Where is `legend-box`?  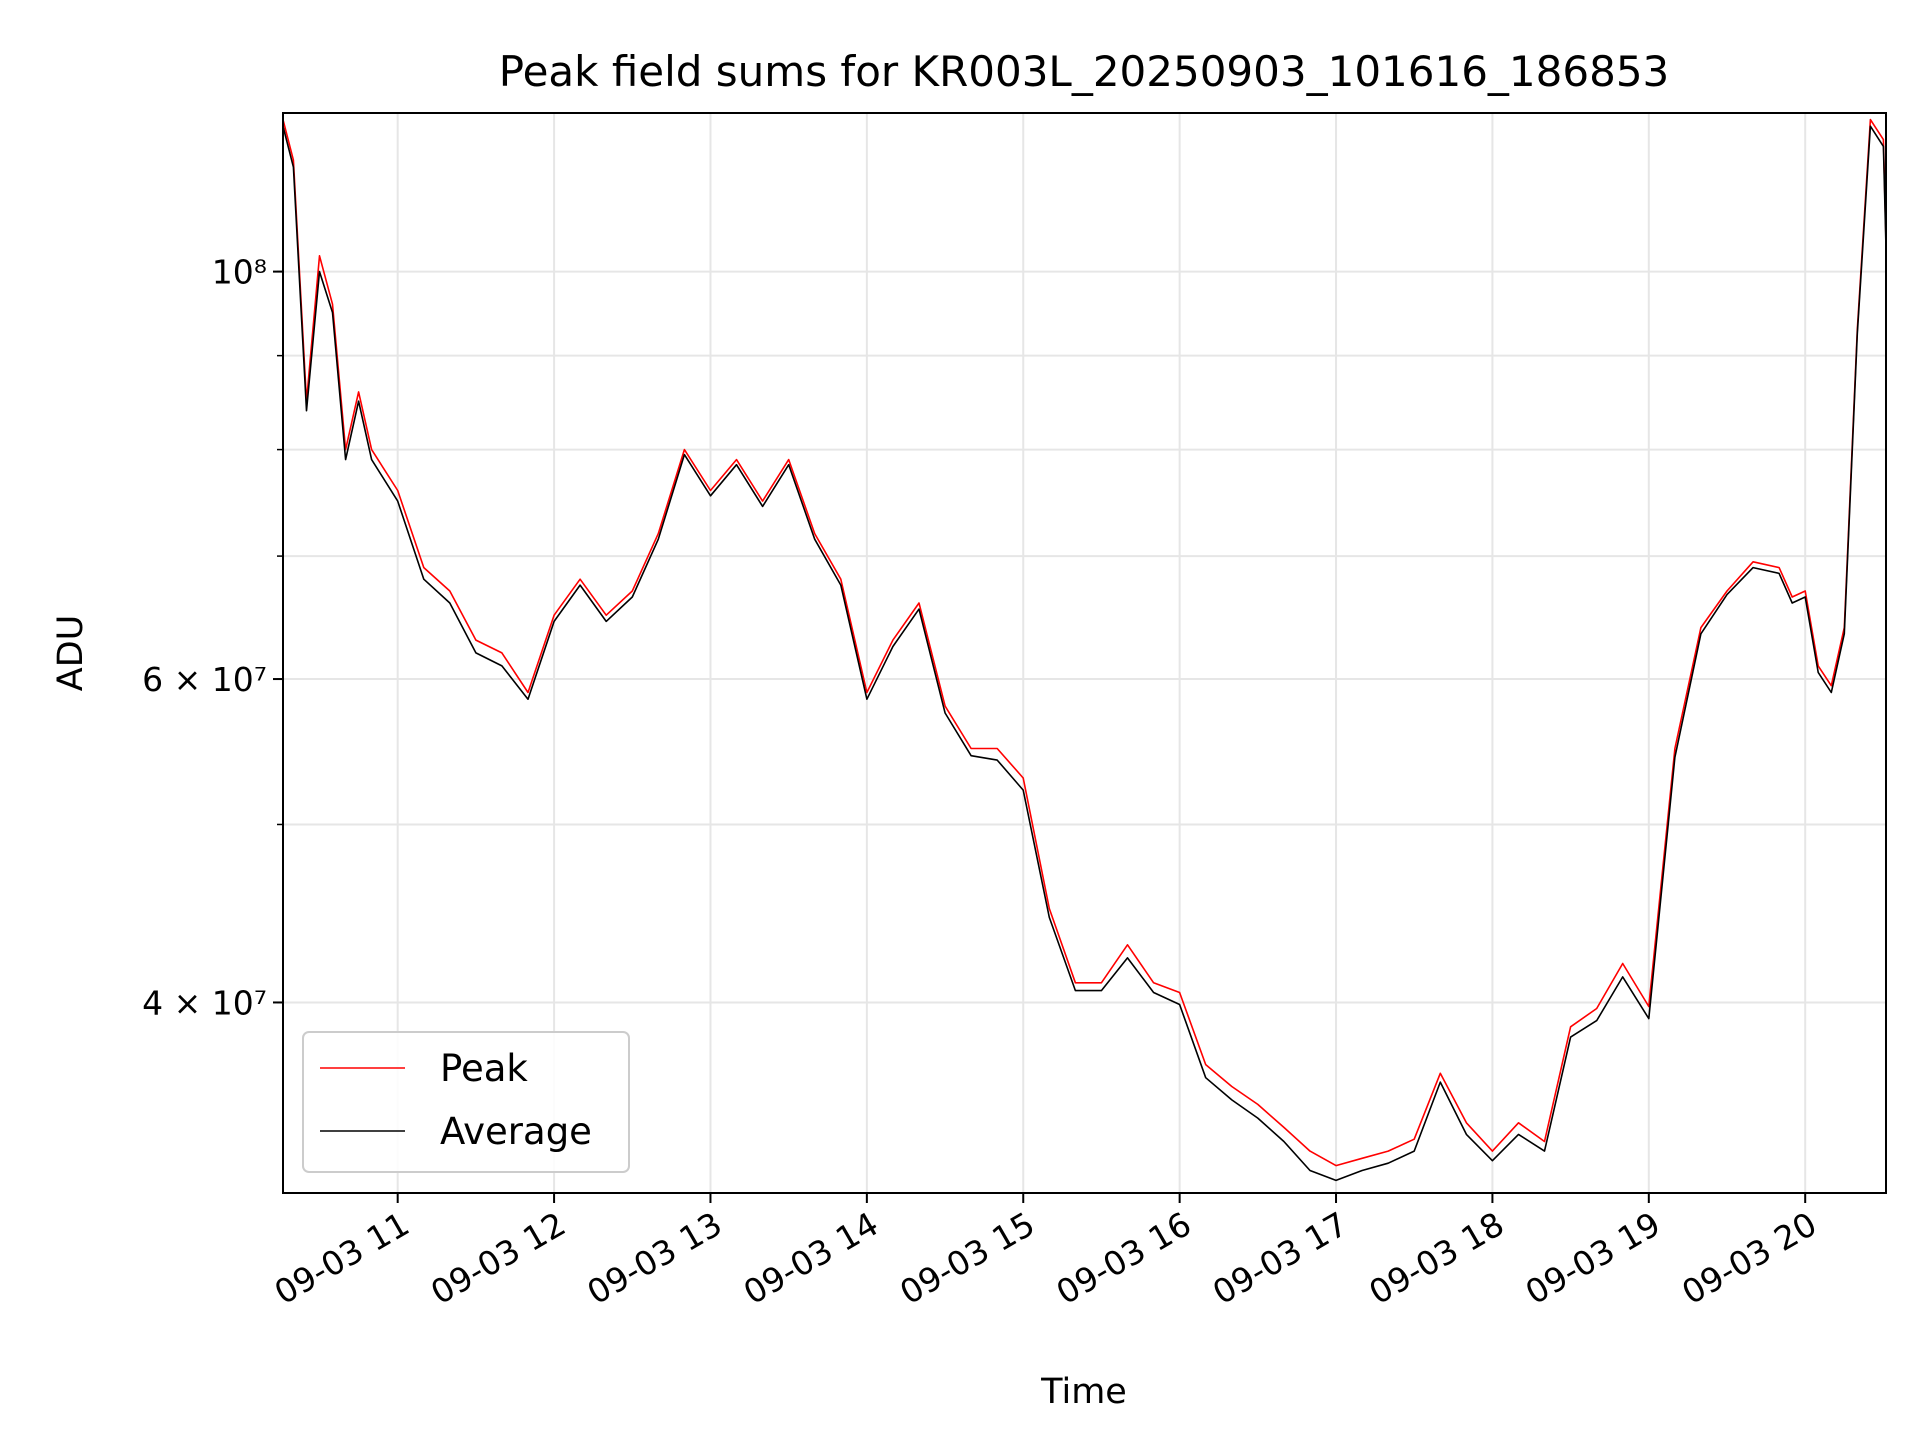 legend-box is located at coordinates (466, 1102).